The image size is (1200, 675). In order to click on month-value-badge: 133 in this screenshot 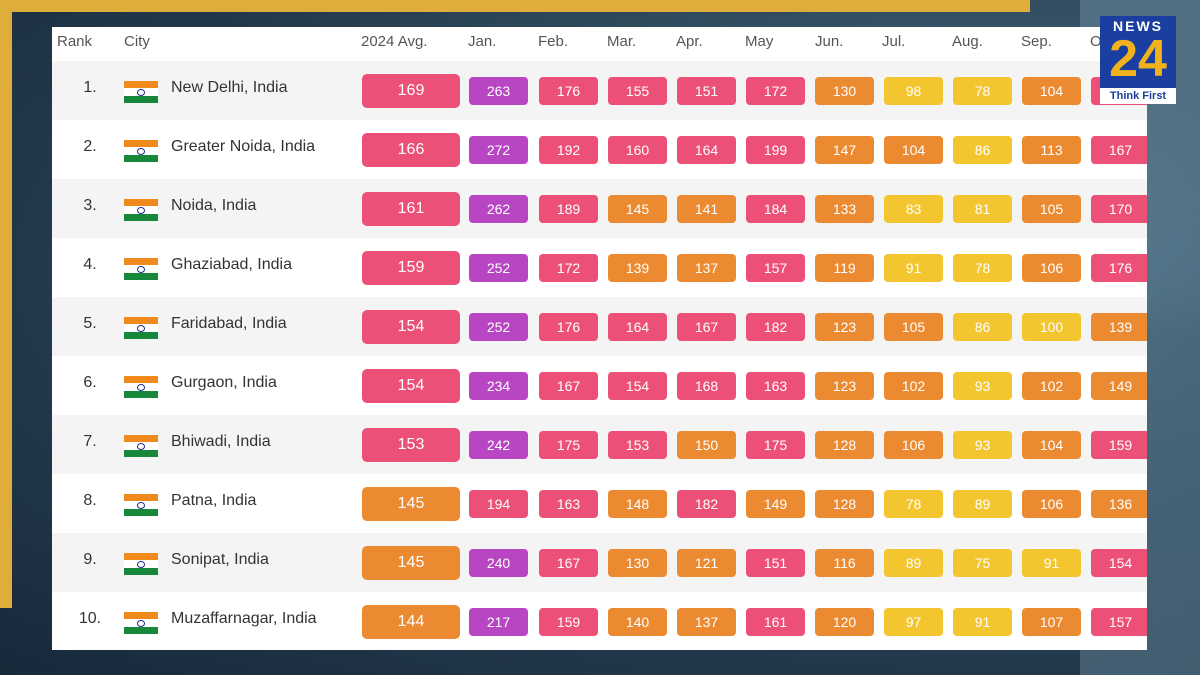, I will do `click(844, 209)`.